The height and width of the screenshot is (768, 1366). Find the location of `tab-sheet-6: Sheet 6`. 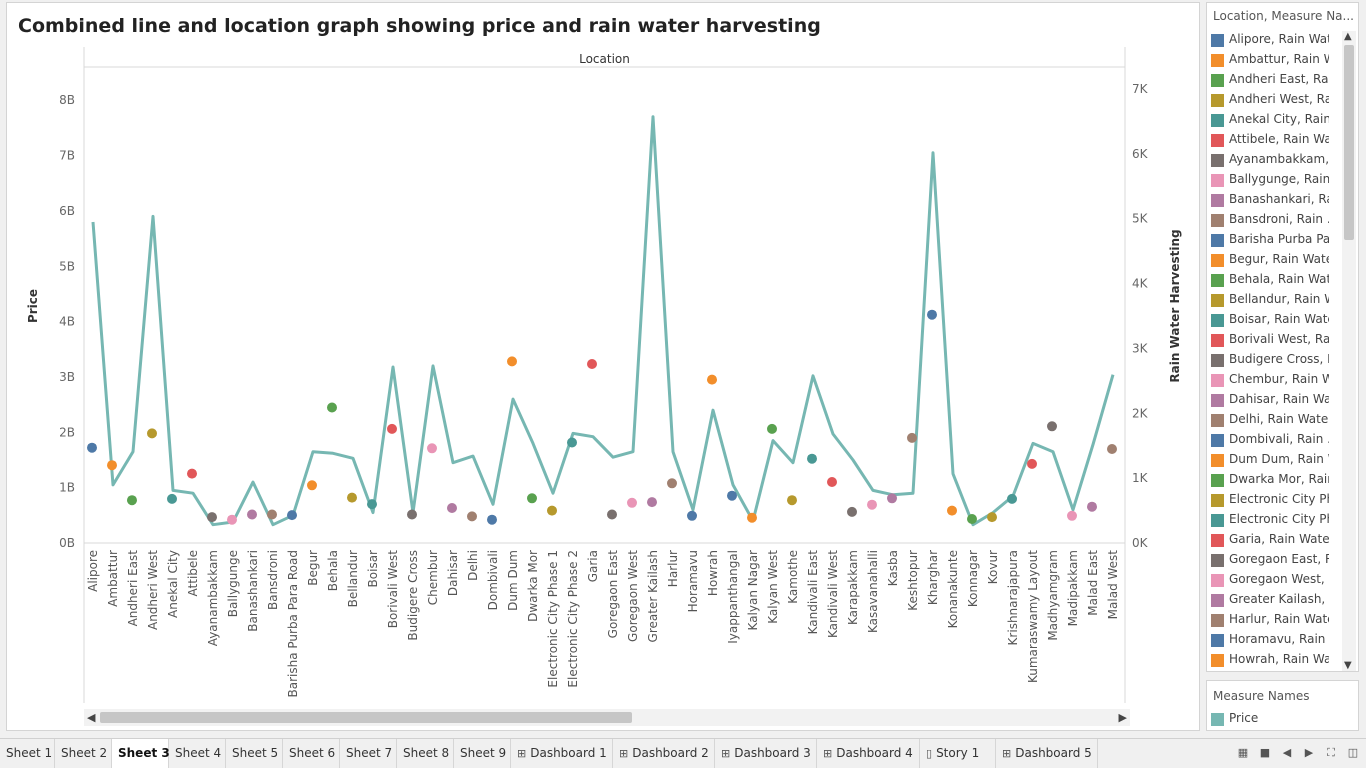

tab-sheet-6: Sheet 6 is located at coordinates (311, 753).